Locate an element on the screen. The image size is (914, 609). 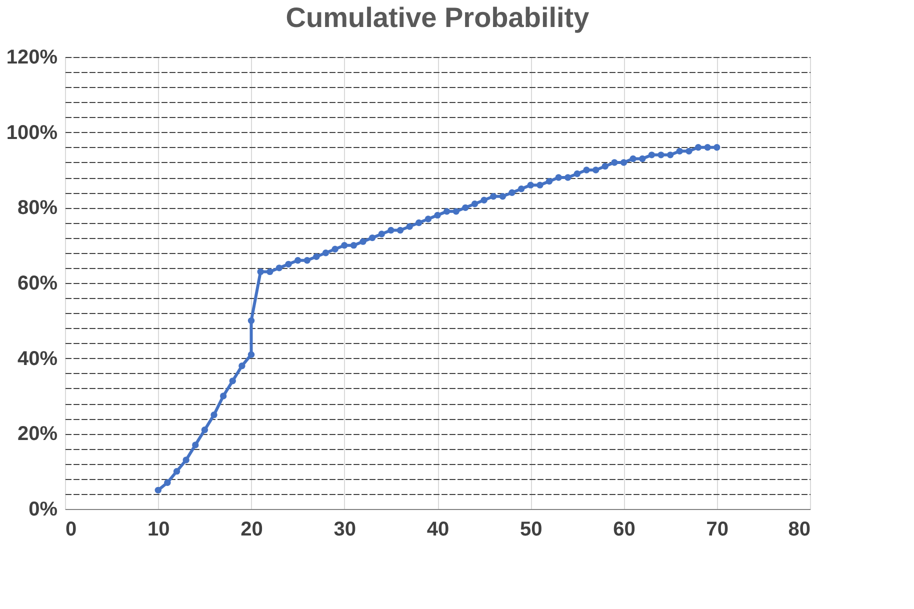
x-tick-label: 30 is located at coordinates (345, 529).